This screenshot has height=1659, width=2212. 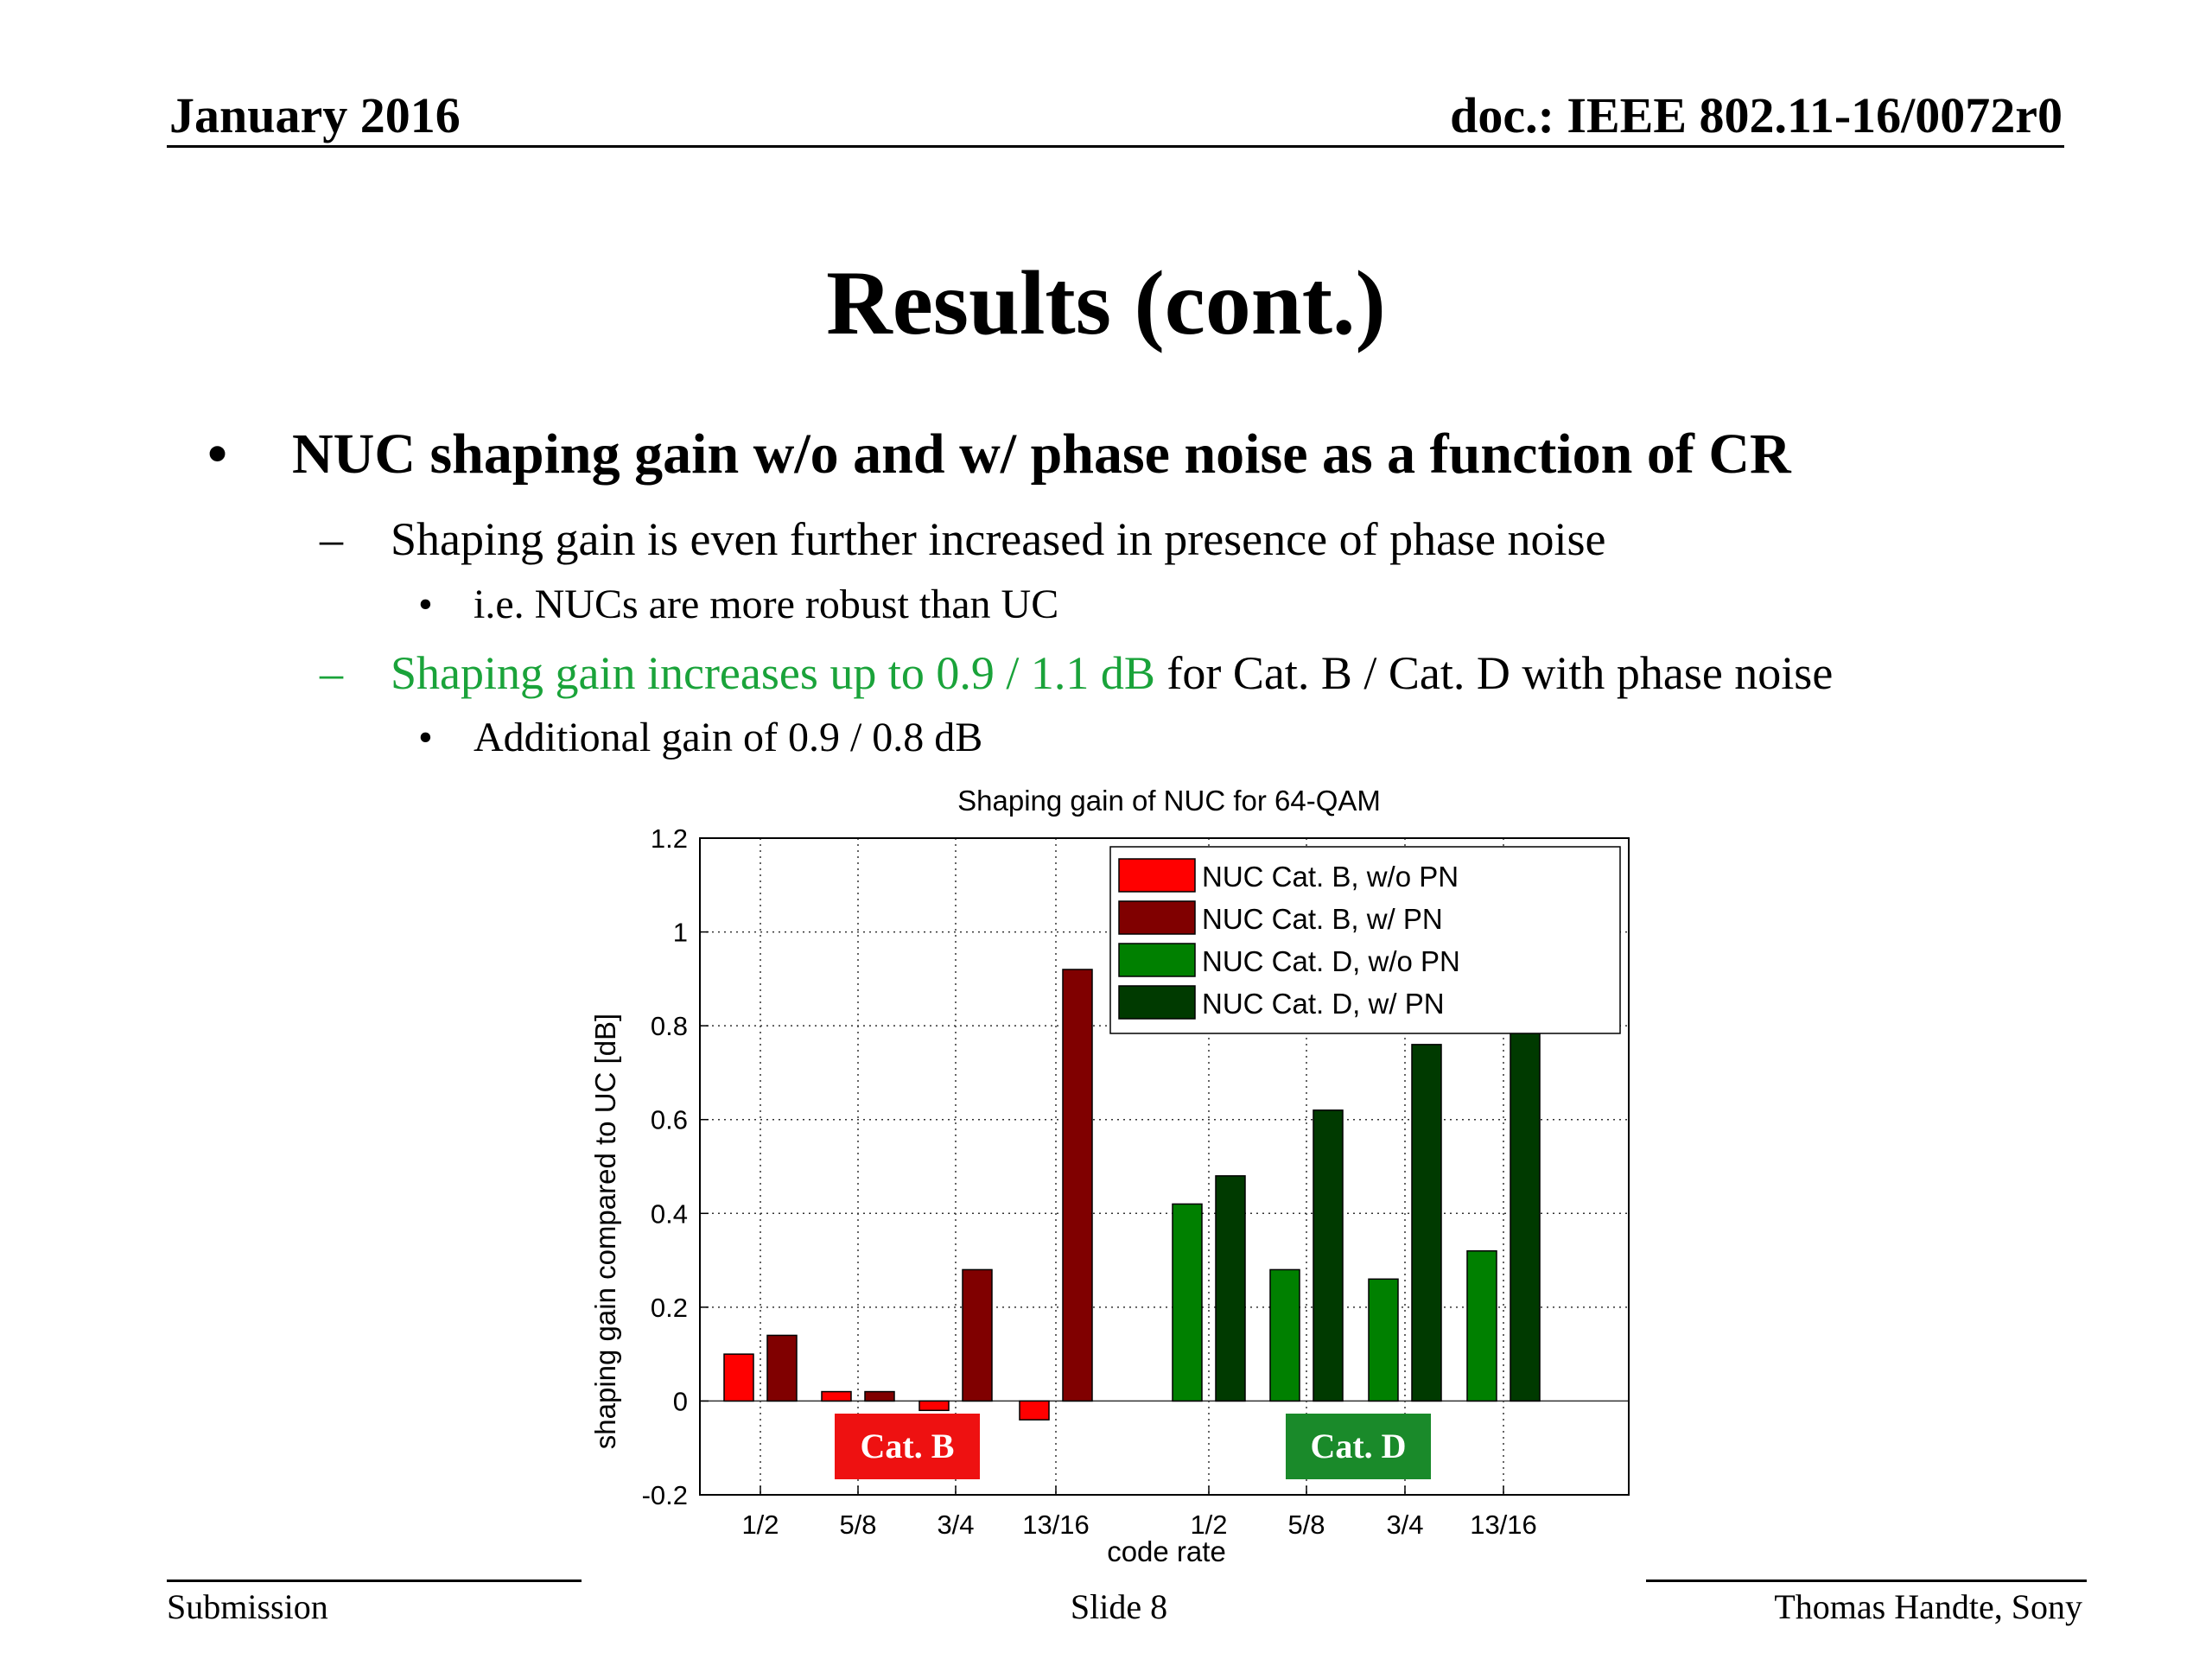 I want to click on chart-xlabel: code rate, so click(x=1166, y=1551).